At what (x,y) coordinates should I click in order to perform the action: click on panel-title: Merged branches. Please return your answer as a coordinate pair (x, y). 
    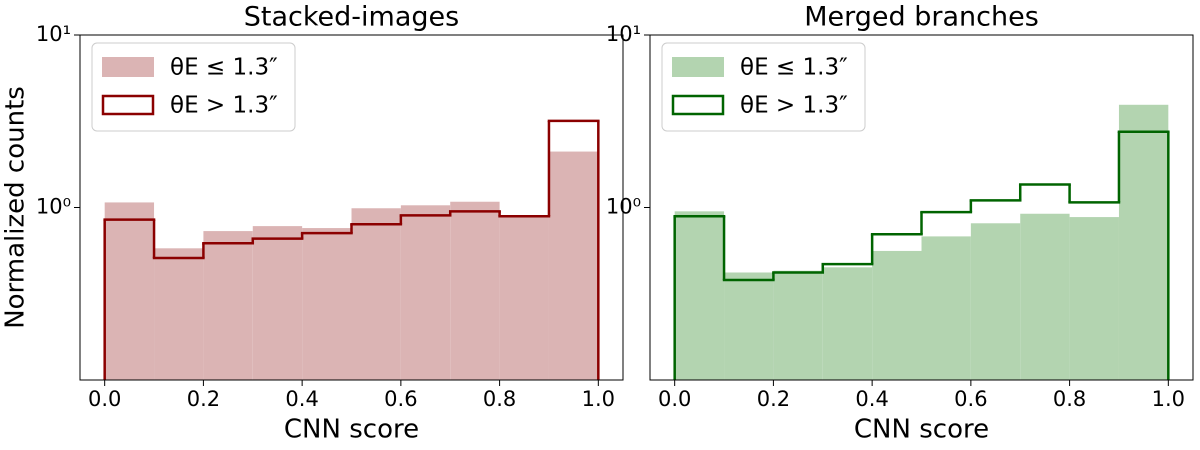
    Looking at the image, I should click on (921, 17).